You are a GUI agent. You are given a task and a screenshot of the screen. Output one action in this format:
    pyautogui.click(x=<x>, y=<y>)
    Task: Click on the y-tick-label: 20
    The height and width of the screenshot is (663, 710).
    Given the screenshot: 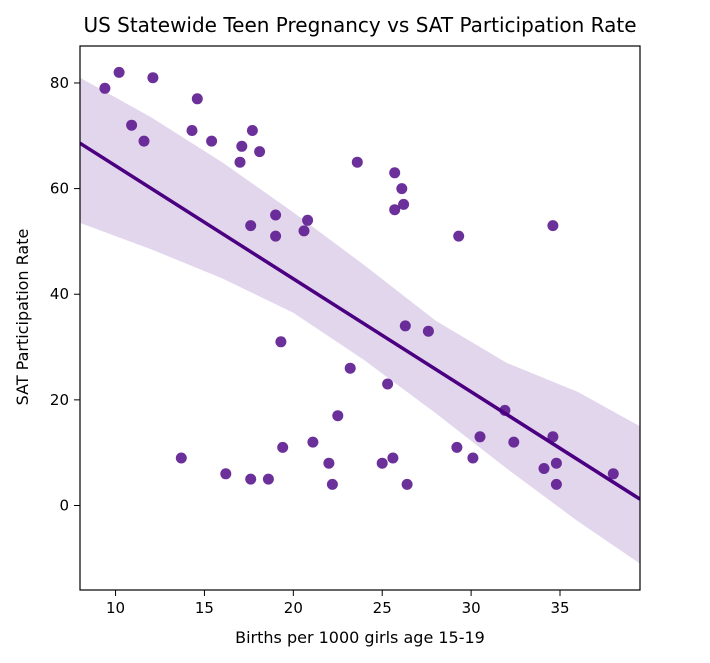 What is the action you would take?
    pyautogui.click(x=59, y=400)
    